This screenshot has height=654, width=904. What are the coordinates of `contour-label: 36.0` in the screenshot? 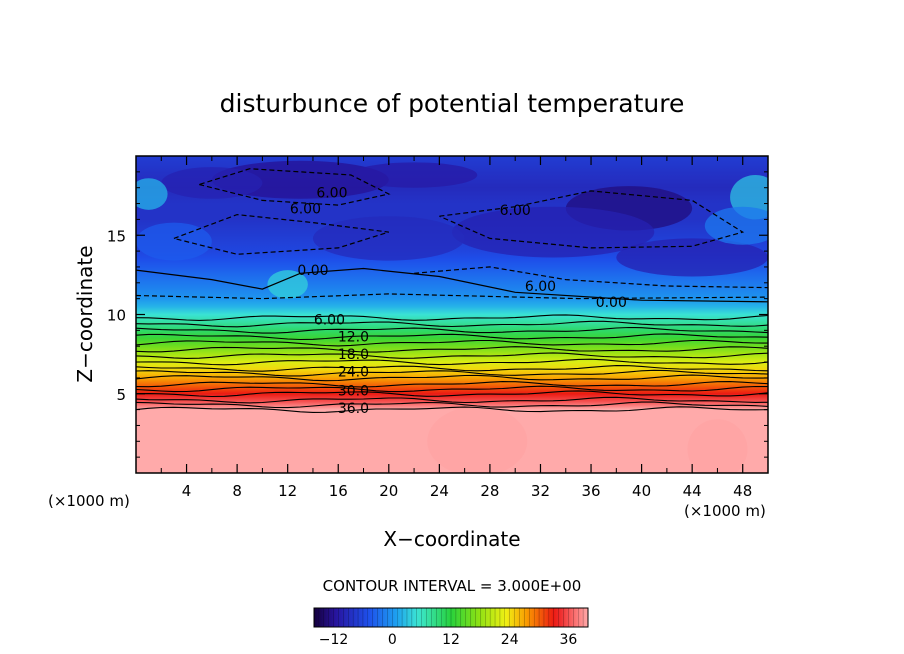 It's located at (353, 409).